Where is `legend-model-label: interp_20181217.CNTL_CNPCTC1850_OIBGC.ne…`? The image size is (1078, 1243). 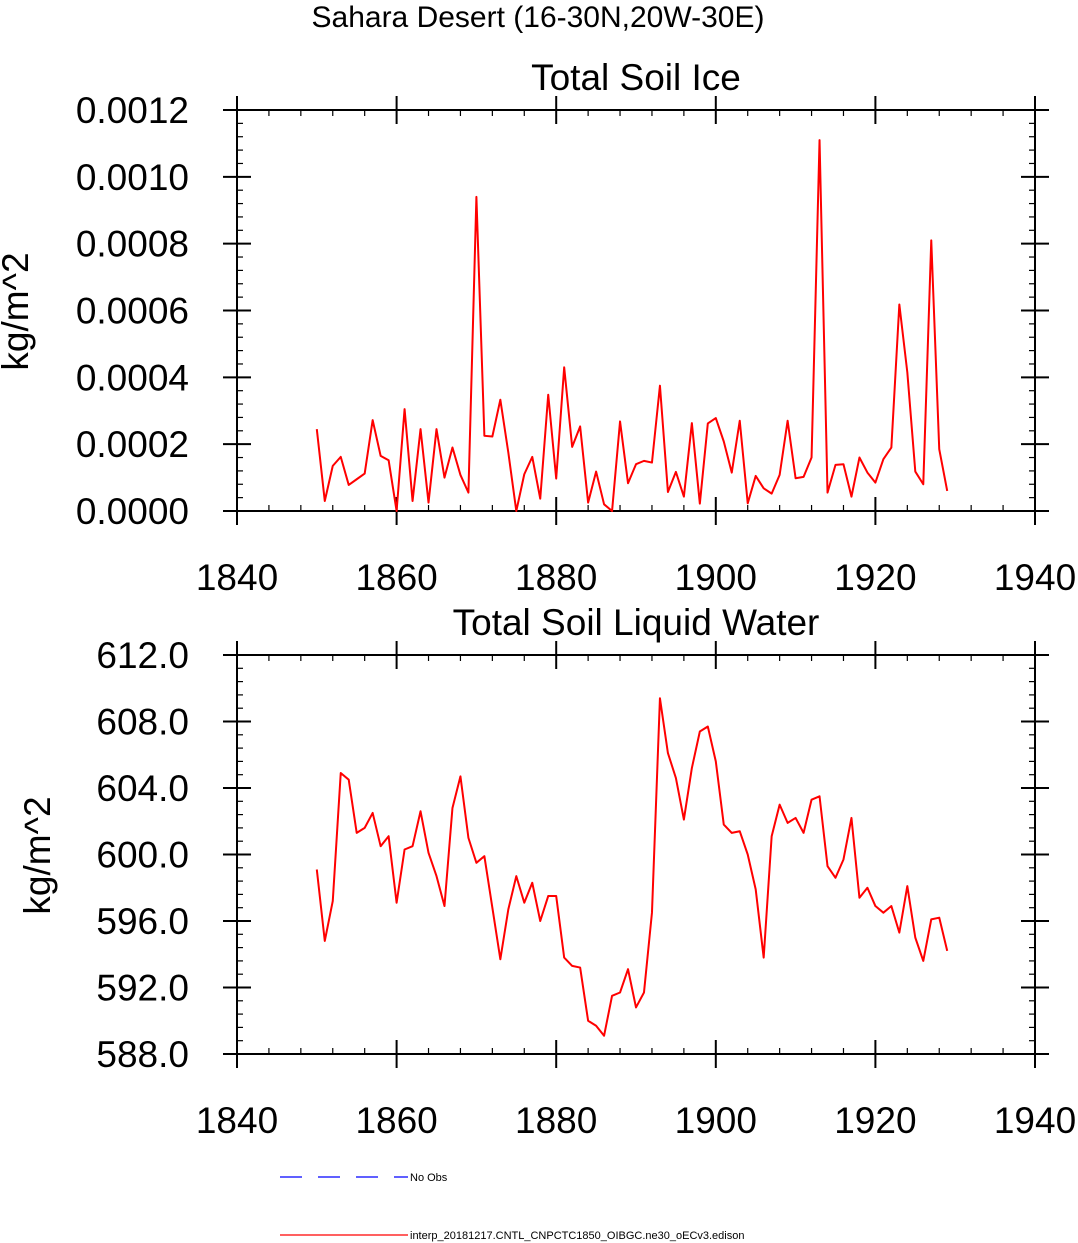
legend-model-label: interp_20181217.CNTL_CNPCTC1850_OIBGC.ne… is located at coordinates (577, 1236).